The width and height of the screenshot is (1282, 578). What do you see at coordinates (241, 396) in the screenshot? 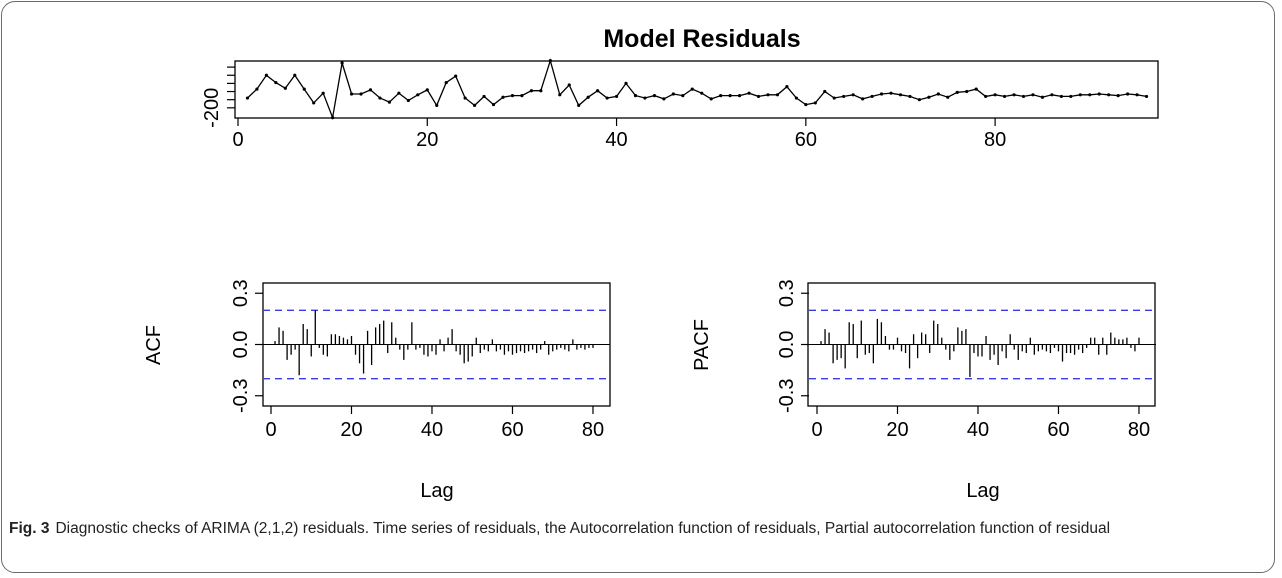
I see `acf-ytick-label: -0.3` at bounding box center [241, 396].